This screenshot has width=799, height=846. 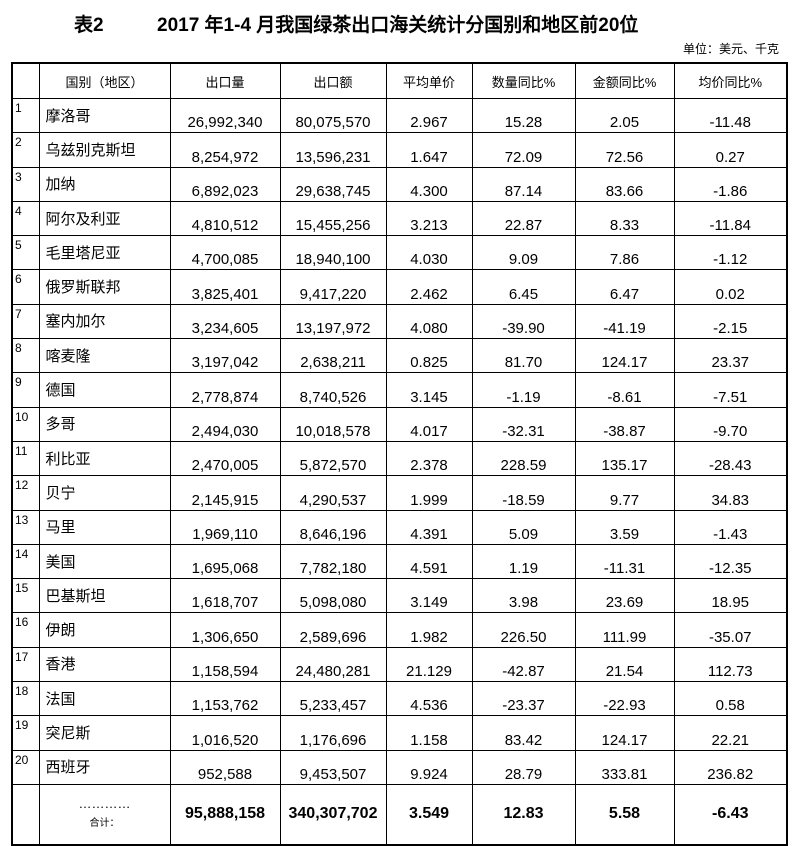 I want to click on country-name: 塞内加尔, so click(x=104, y=321).